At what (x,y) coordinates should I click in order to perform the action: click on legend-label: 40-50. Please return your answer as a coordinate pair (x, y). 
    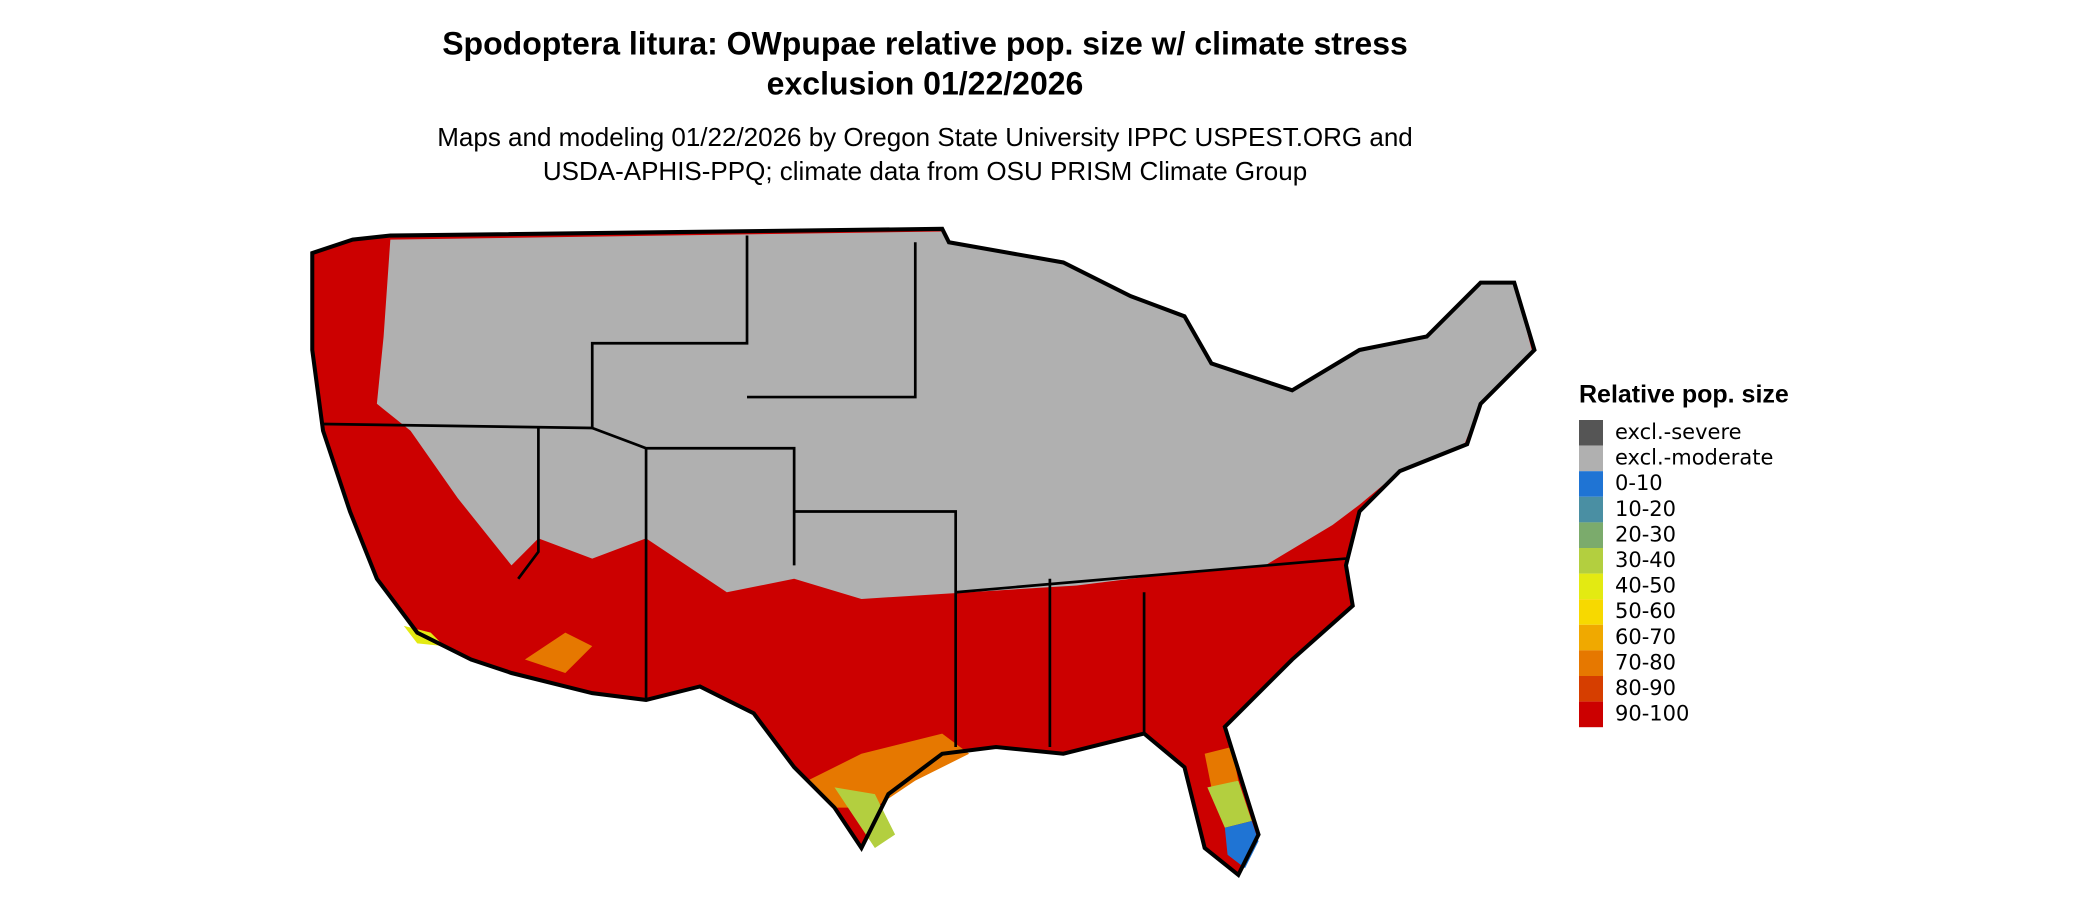
    Looking at the image, I should click on (1645, 586).